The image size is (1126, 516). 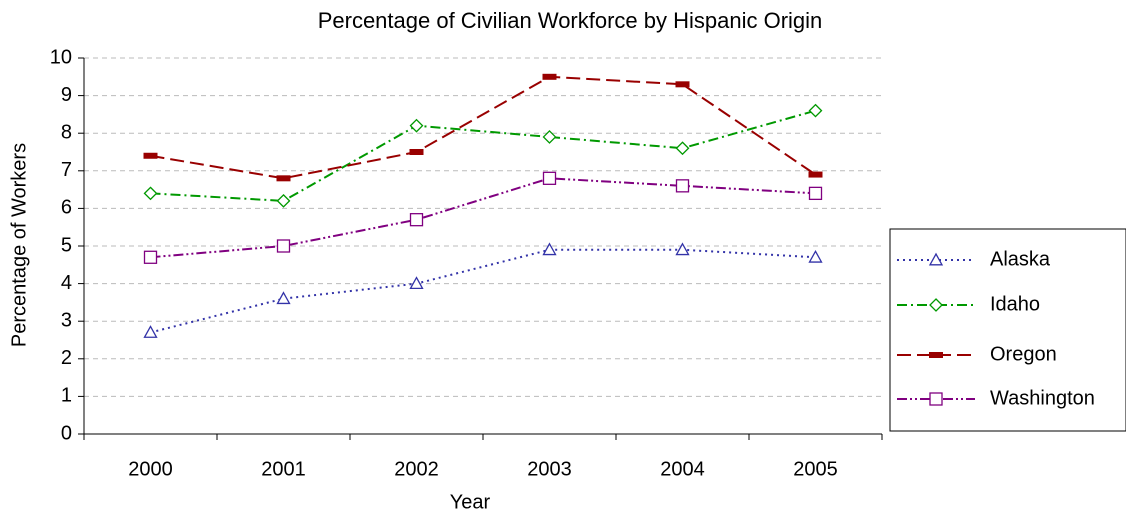 What do you see at coordinates (66, 95) in the screenshot?
I see `y-tick-label: 9` at bounding box center [66, 95].